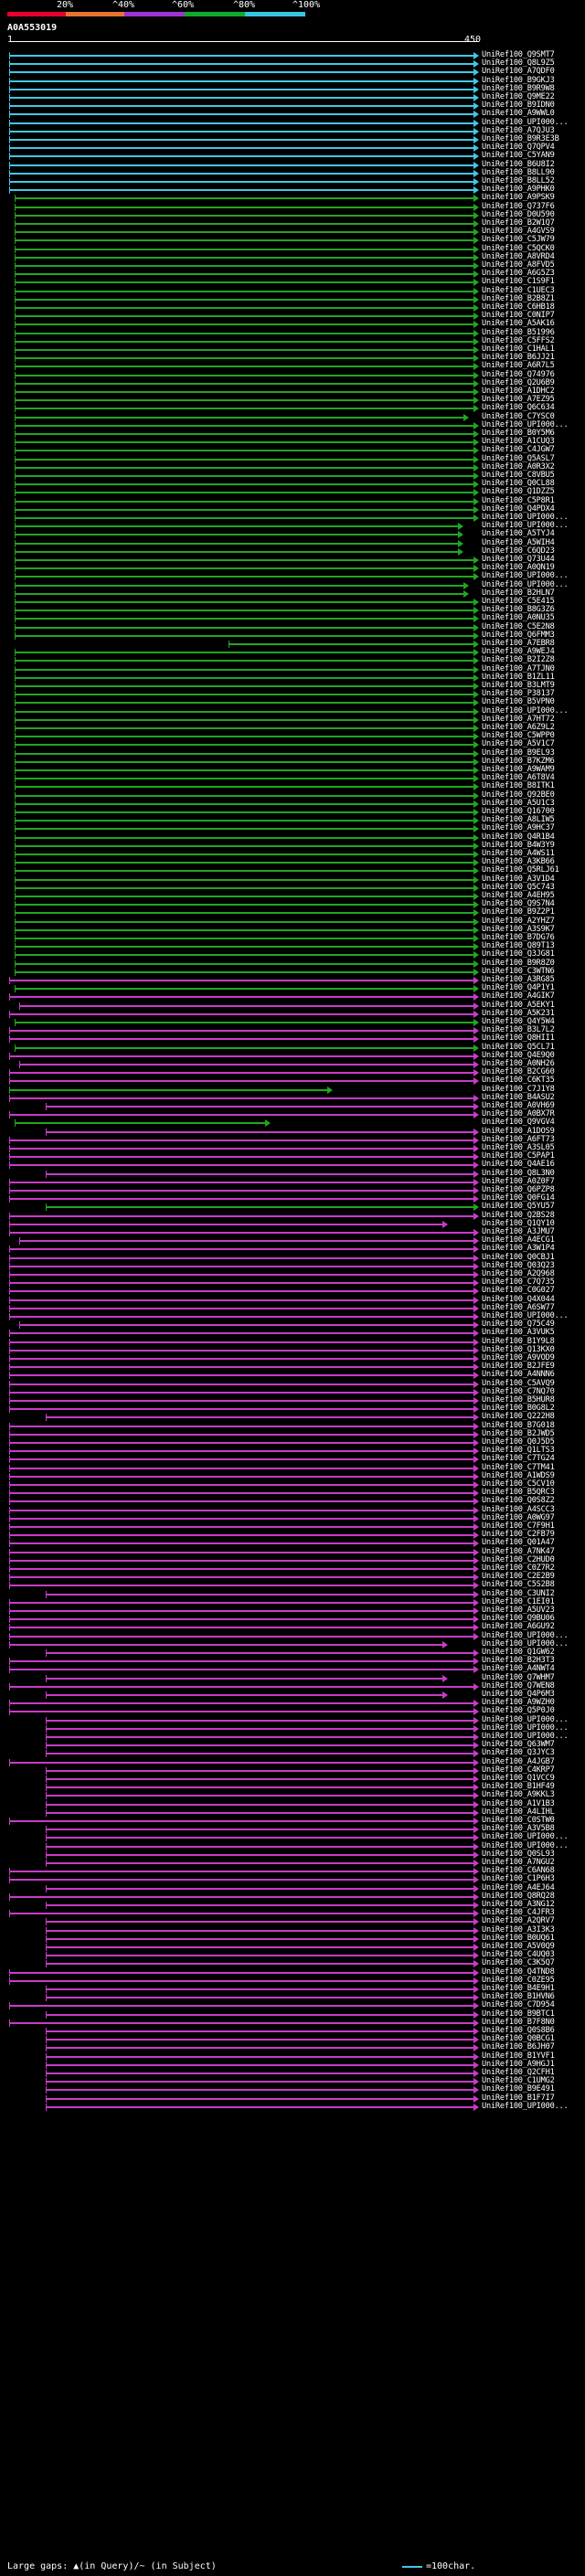 This screenshot has width=585, height=2576. Describe the element at coordinates (293, 1475) in the screenshot. I see `hit-row: UniRef100_A1WDS9` at that location.